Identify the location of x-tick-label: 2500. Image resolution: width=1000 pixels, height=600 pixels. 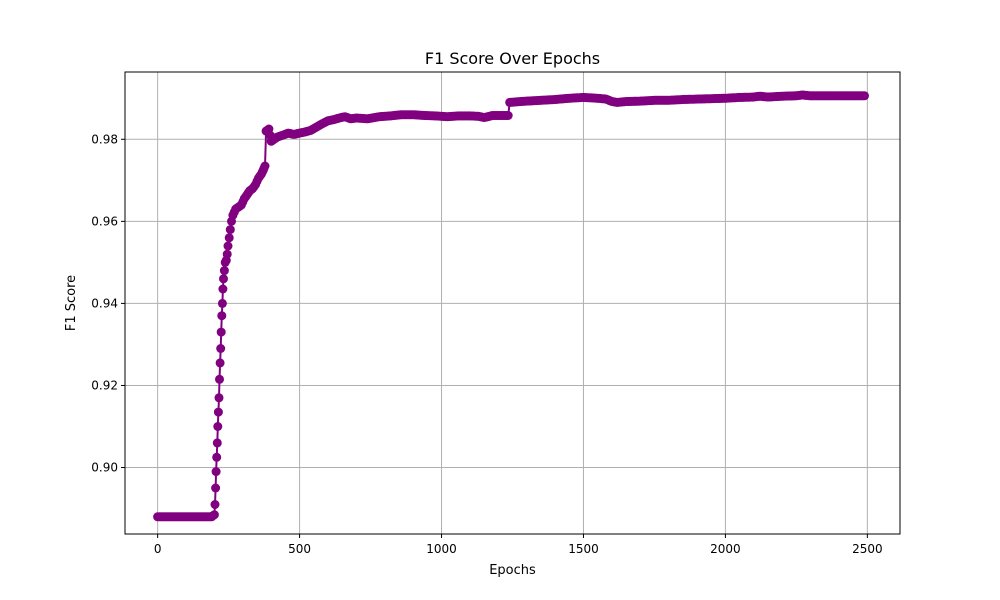
(867, 549).